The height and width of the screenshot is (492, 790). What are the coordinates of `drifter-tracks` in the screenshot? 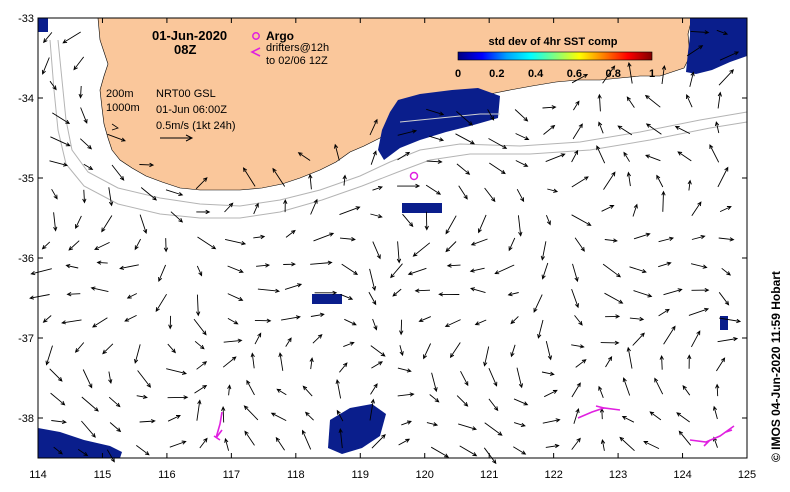 It's located at (474, 426).